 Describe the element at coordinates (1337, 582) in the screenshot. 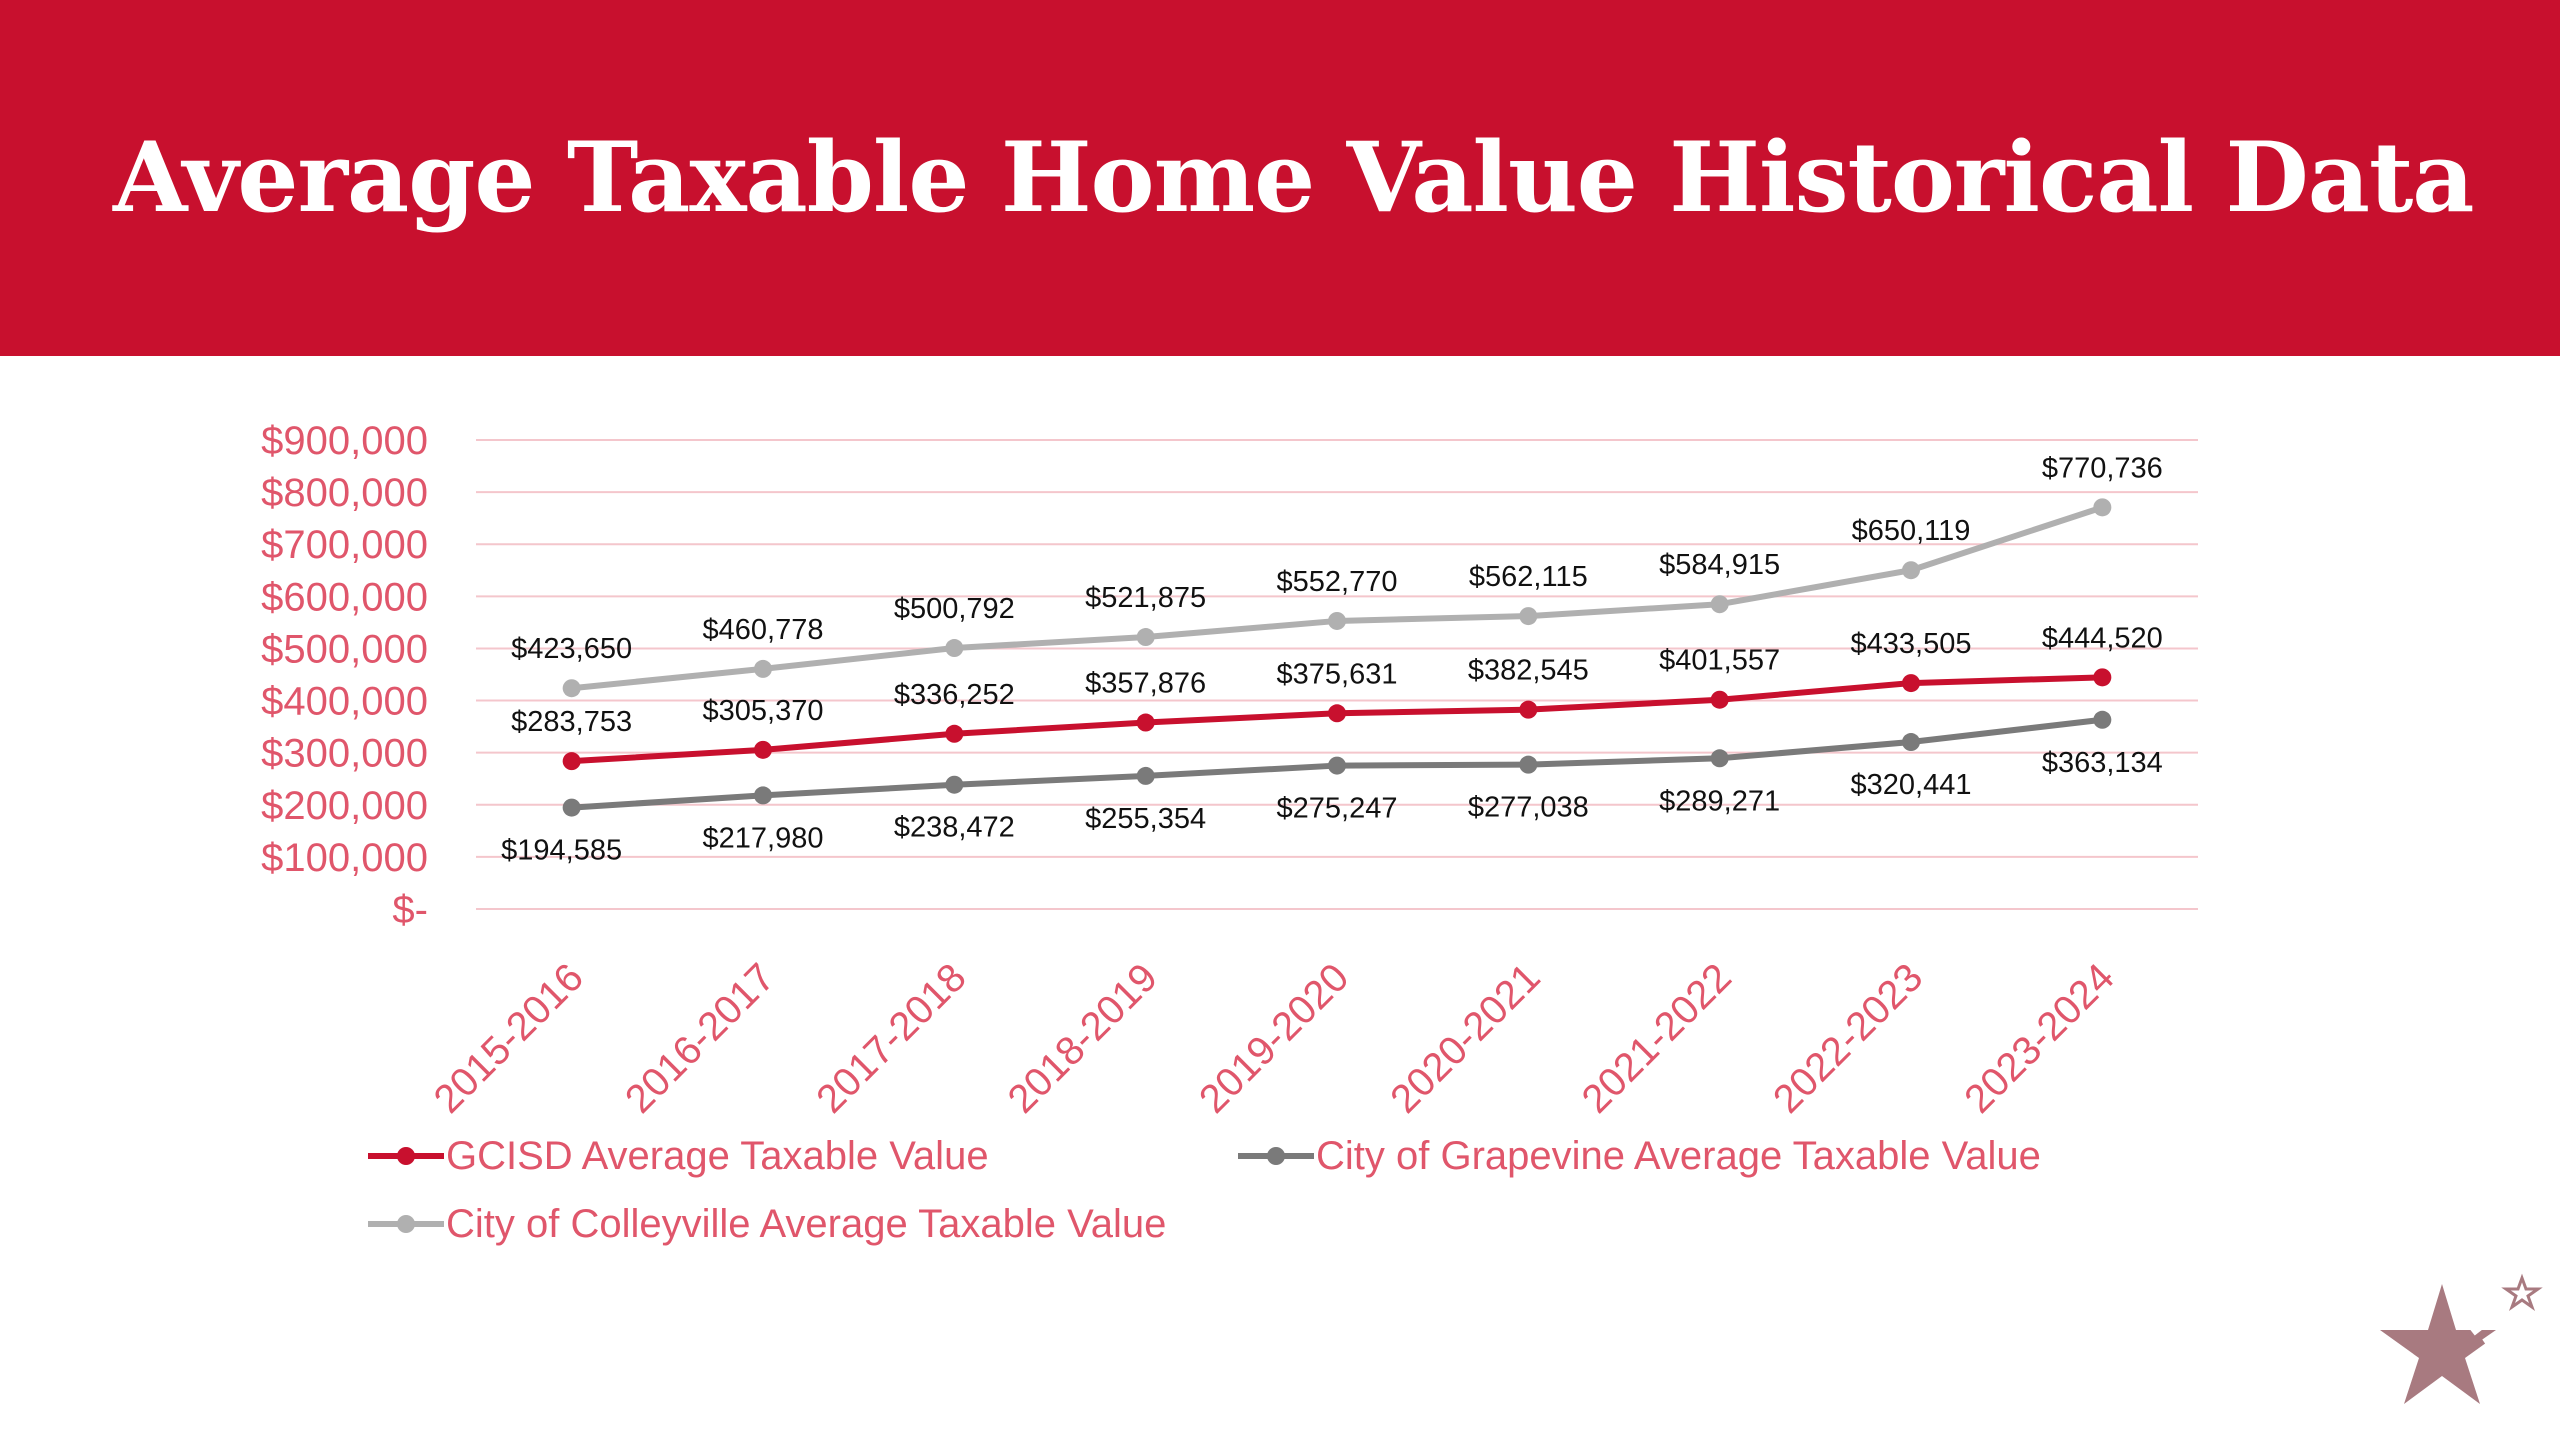

I see `data-label: $552,770` at that location.